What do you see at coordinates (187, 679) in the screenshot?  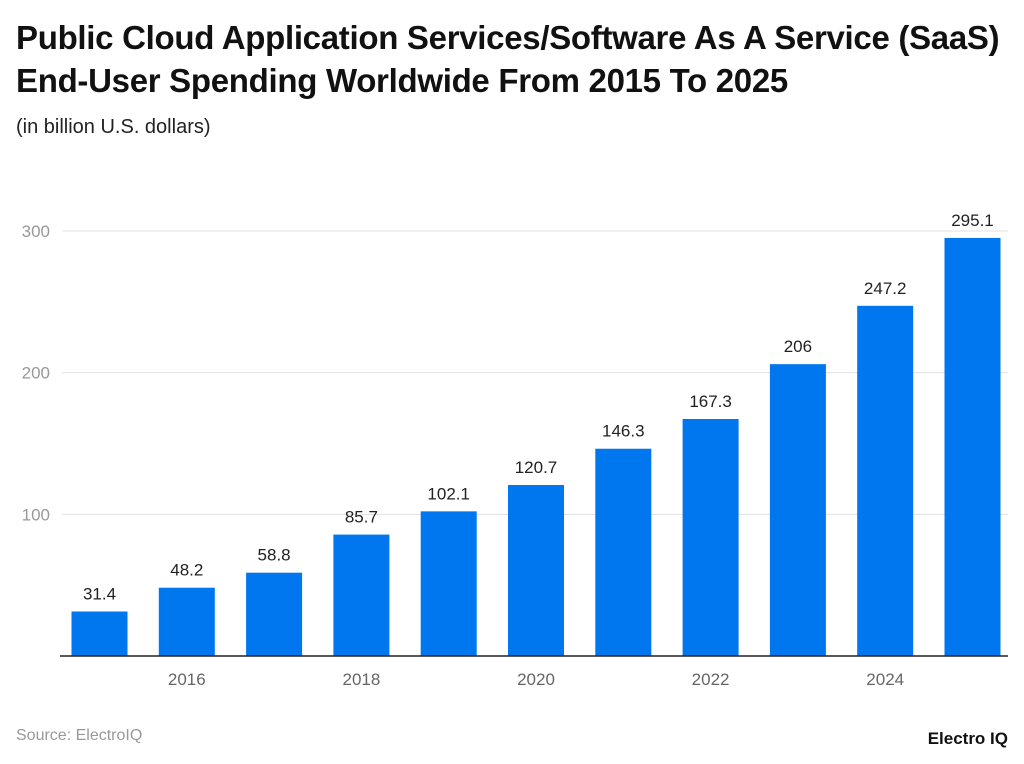 I see `x-tick-label: 2016` at bounding box center [187, 679].